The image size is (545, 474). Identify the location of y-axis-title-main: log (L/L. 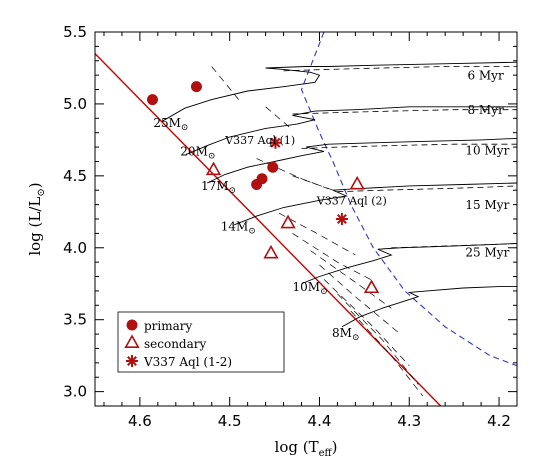
(35, 226).